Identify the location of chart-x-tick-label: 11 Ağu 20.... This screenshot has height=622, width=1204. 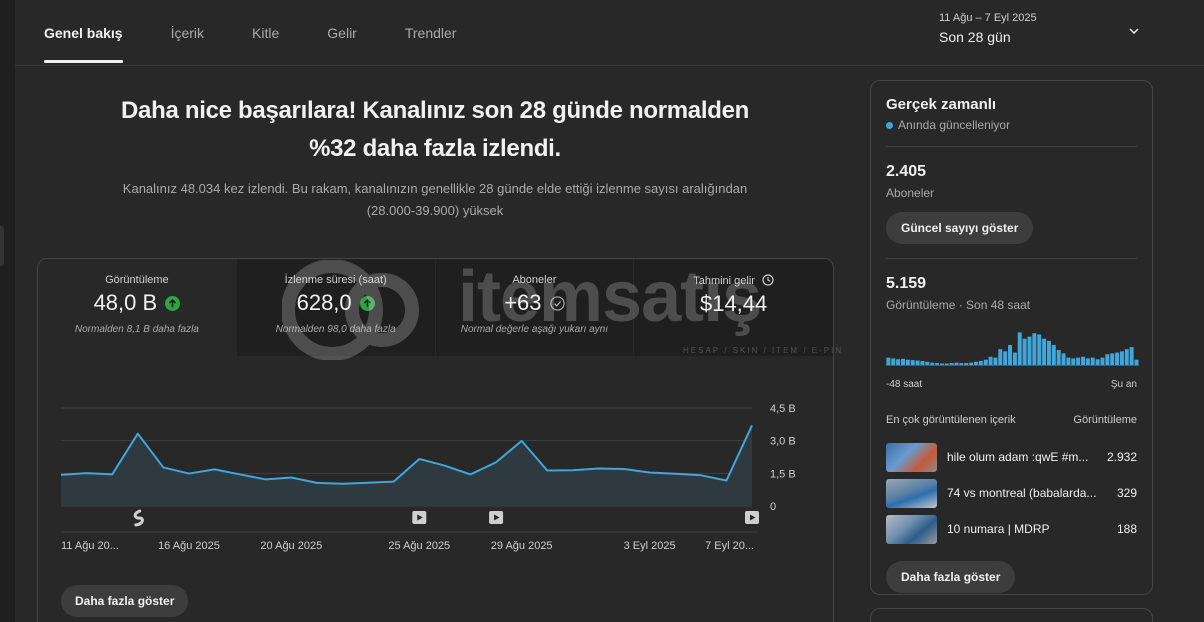
(90, 546).